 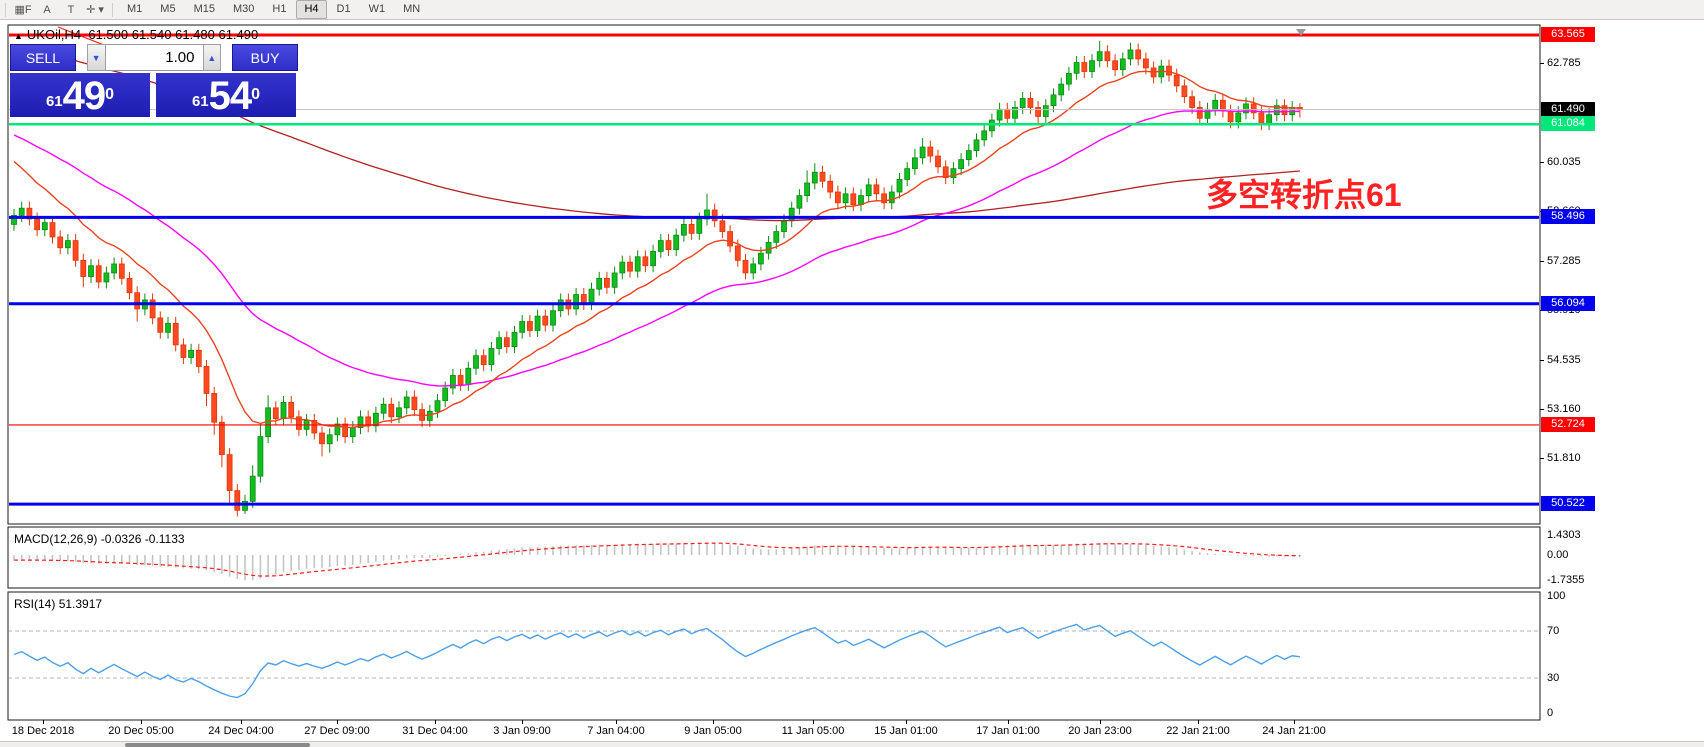 I want to click on toolbar: ▦F A T ✛ ▾ M1 M5 M15 M30 H1 H4 D1 W1 MN, so click(x=852, y=10).